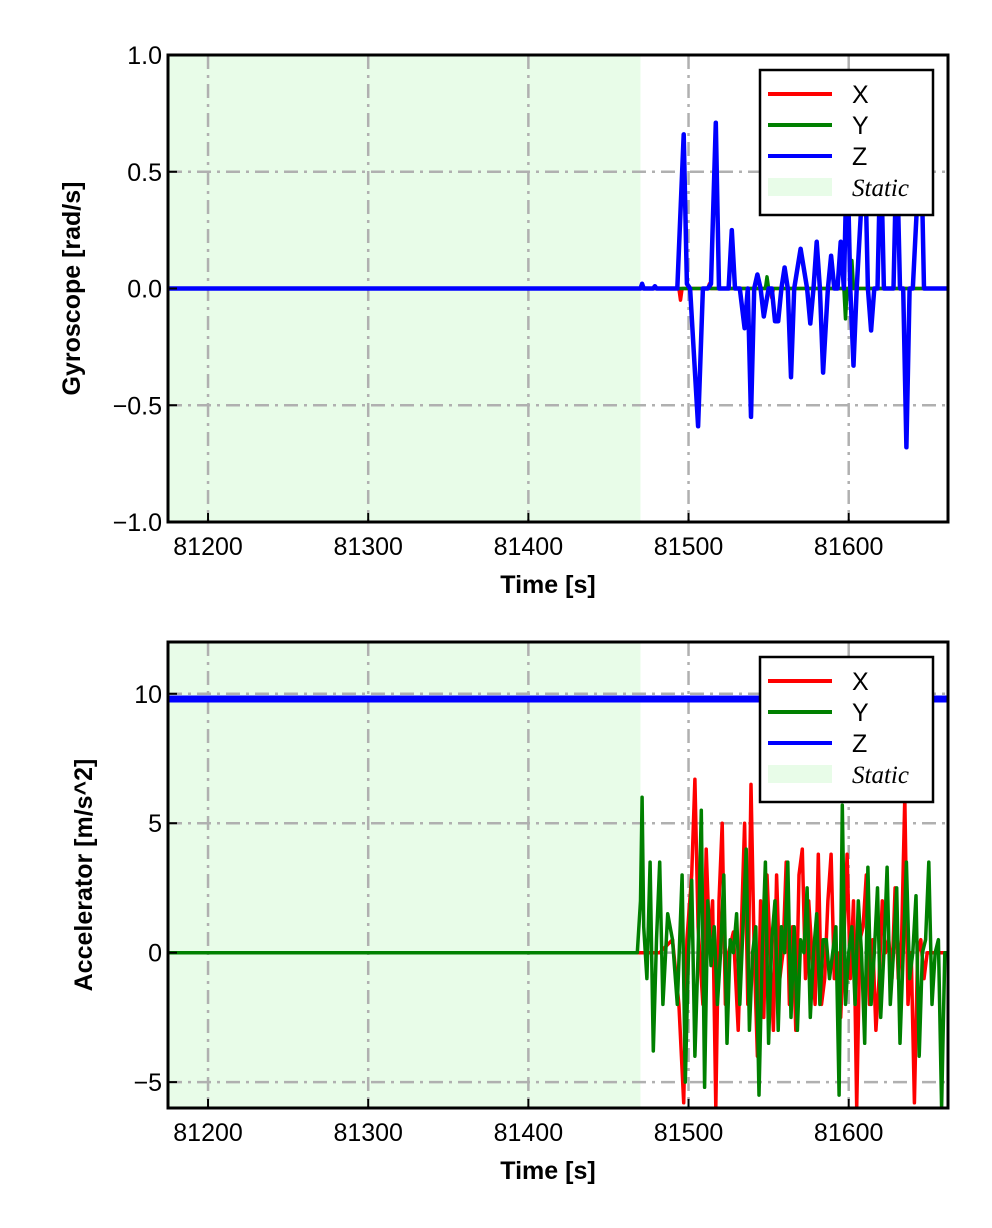 Image resolution: width=992 pixels, height=1228 pixels. Describe the element at coordinates (147, 1083) in the screenshot. I see `y-tick-label: −5` at that location.